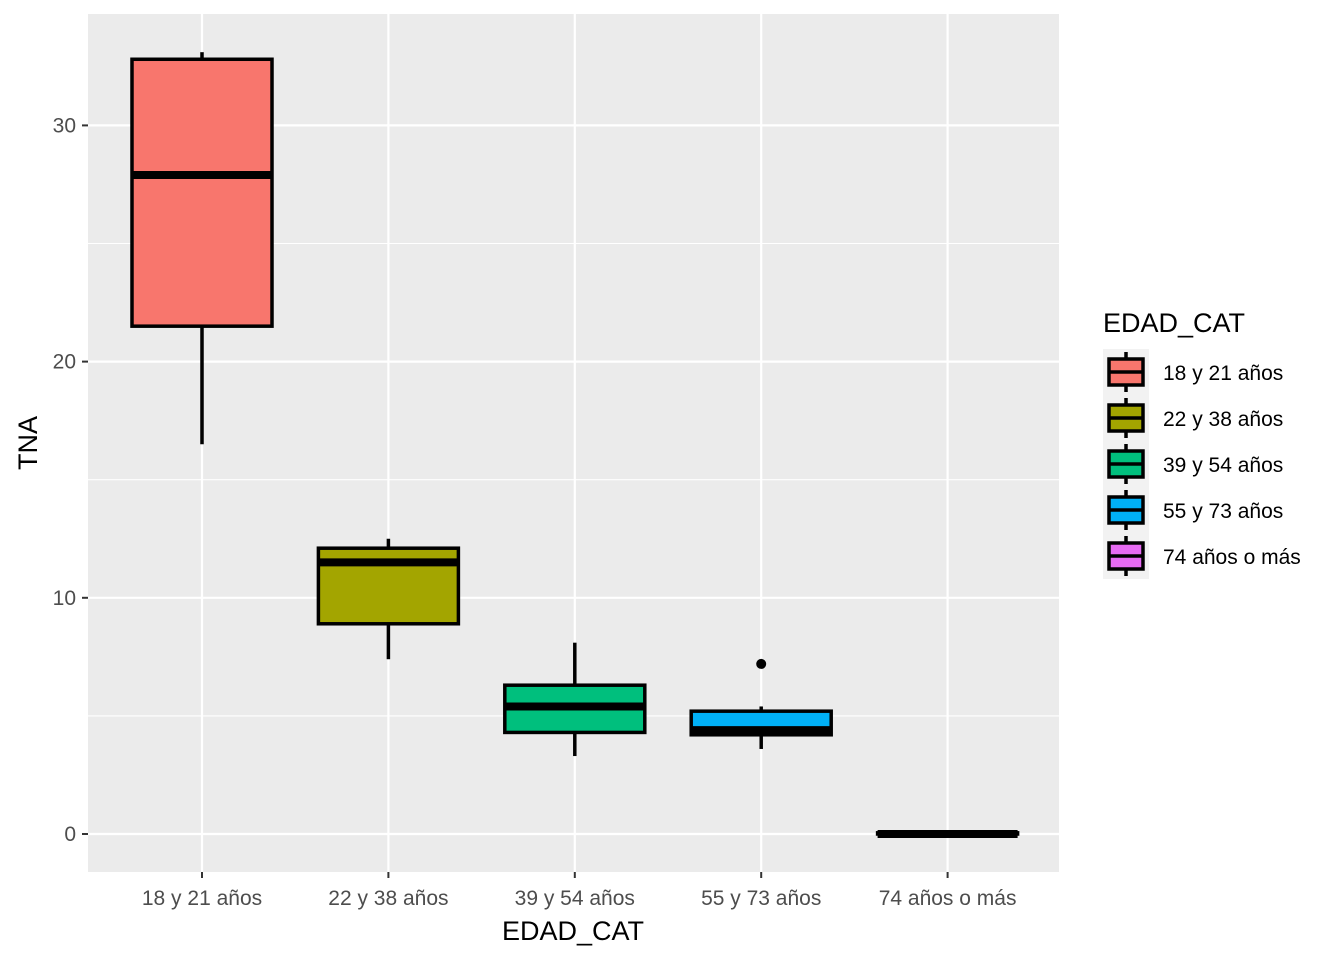 This screenshot has height=960, width=1344. I want to click on legend-title: EDAD_CAT, so click(1174, 323).